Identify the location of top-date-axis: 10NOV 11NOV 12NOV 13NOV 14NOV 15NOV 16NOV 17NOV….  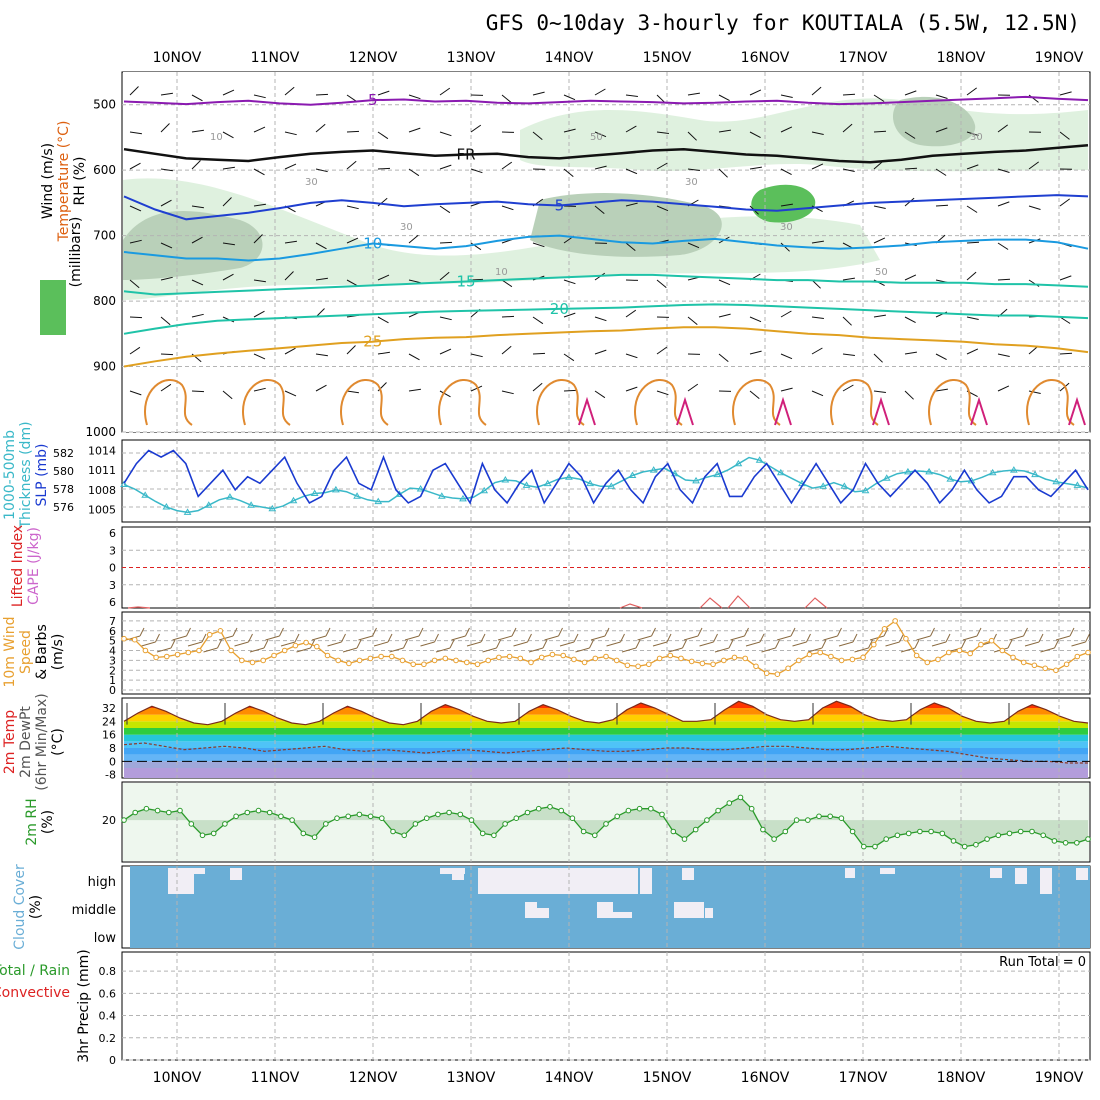
(618, 58).